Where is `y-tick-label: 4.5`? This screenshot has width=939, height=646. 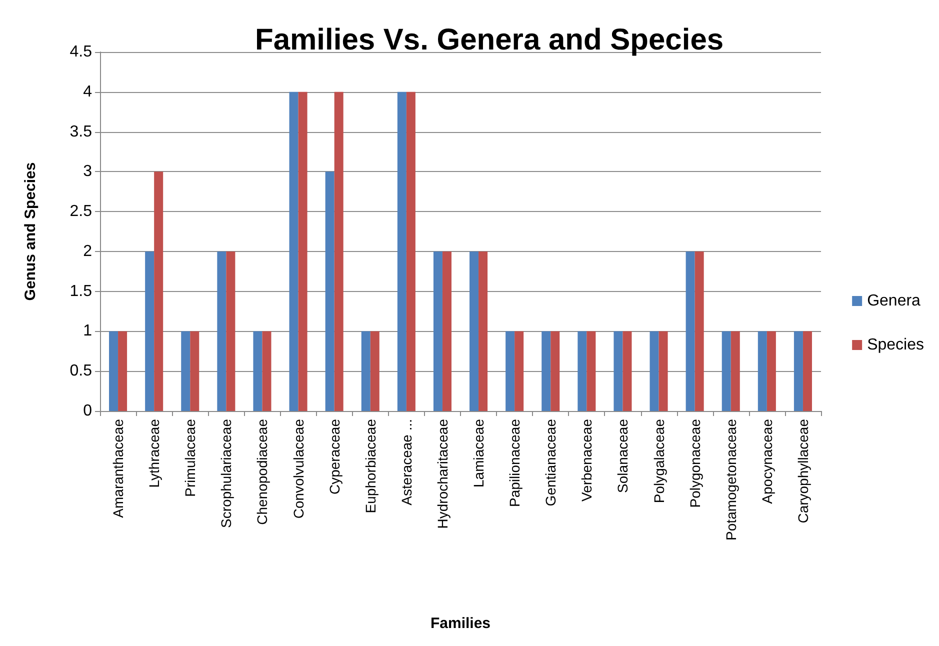
y-tick-label: 4.5 is located at coordinates (81, 52).